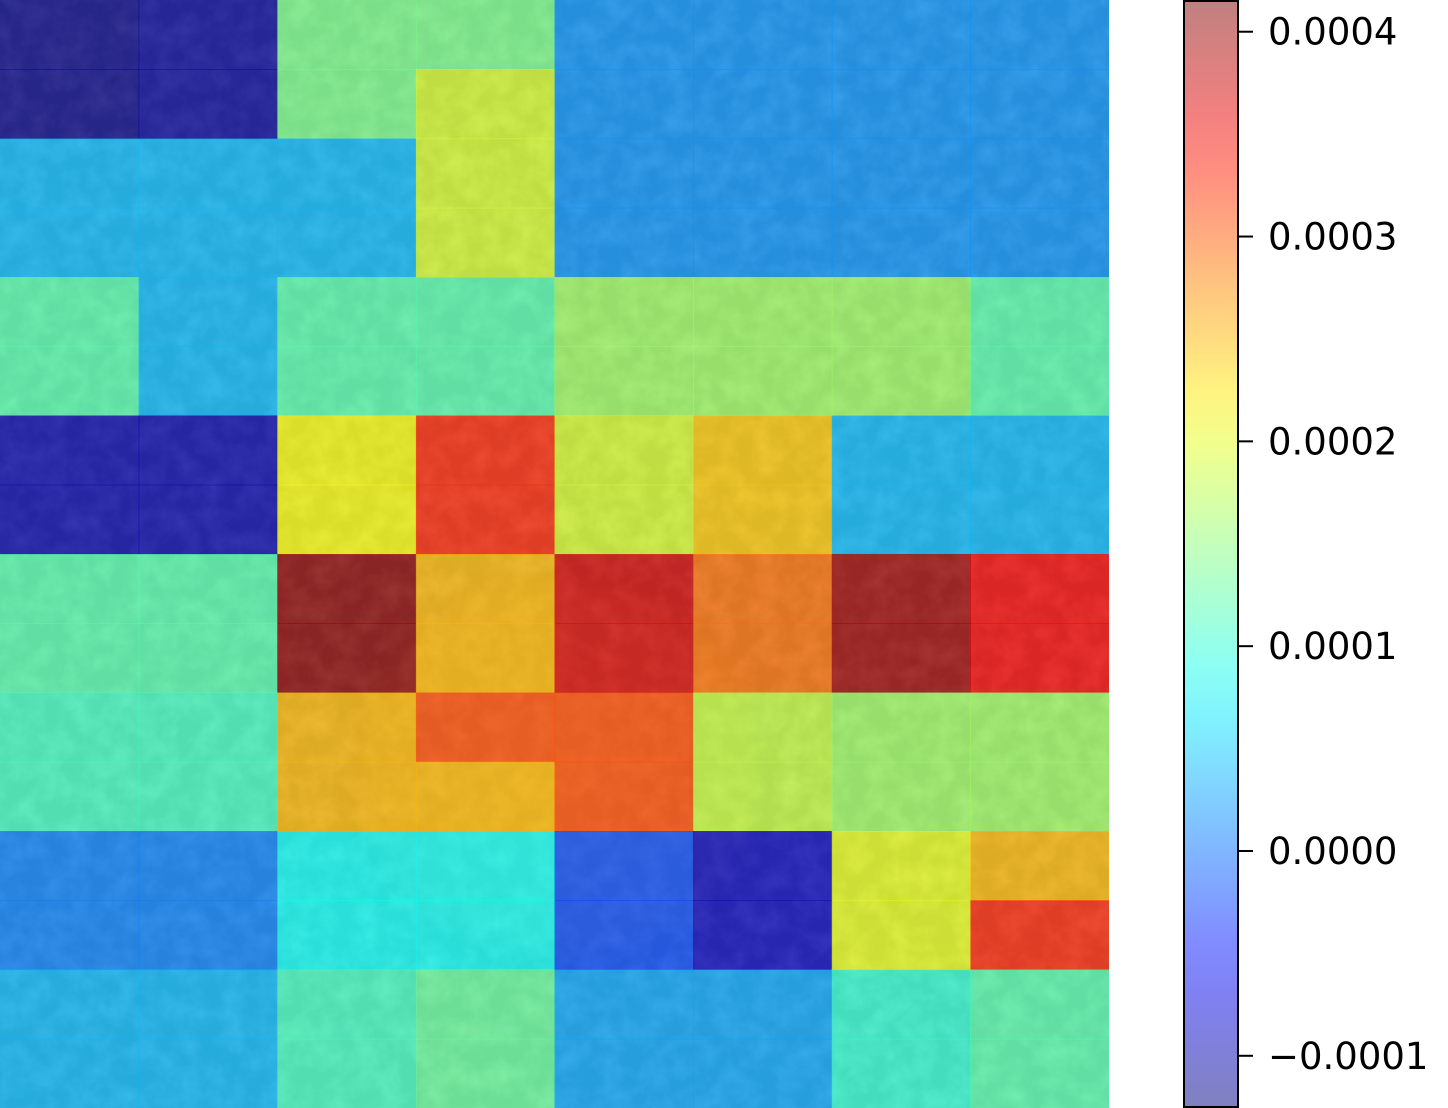 This screenshot has width=1448, height=1108. I want to click on colorbar-tick-label: 0.0003, so click(1332, 237).